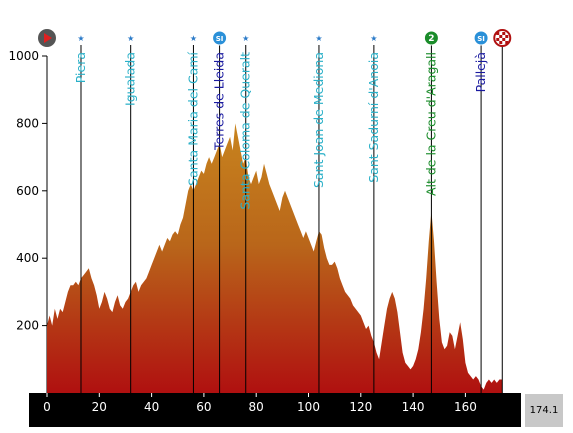 This screenshot has width=573, height=433. Describe the element at coordinates (430, 124) in the screenshot. I see `waypoint-label: Alt de la Creu d'Aragall` at that location.